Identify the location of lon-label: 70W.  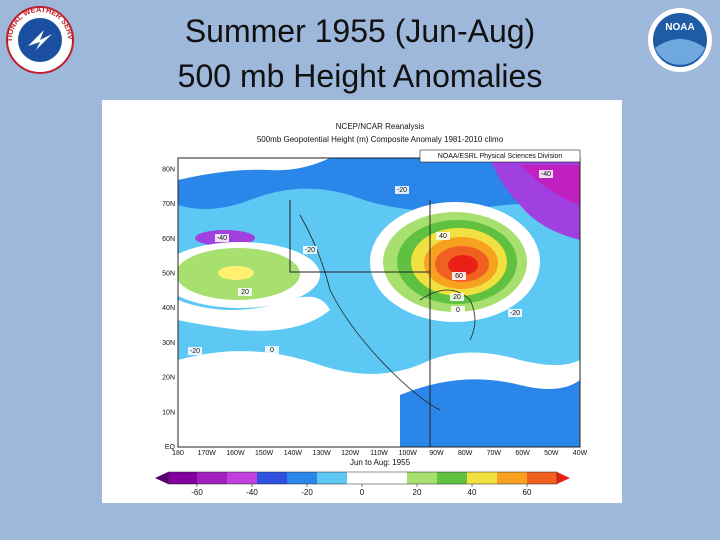
(494, 453).